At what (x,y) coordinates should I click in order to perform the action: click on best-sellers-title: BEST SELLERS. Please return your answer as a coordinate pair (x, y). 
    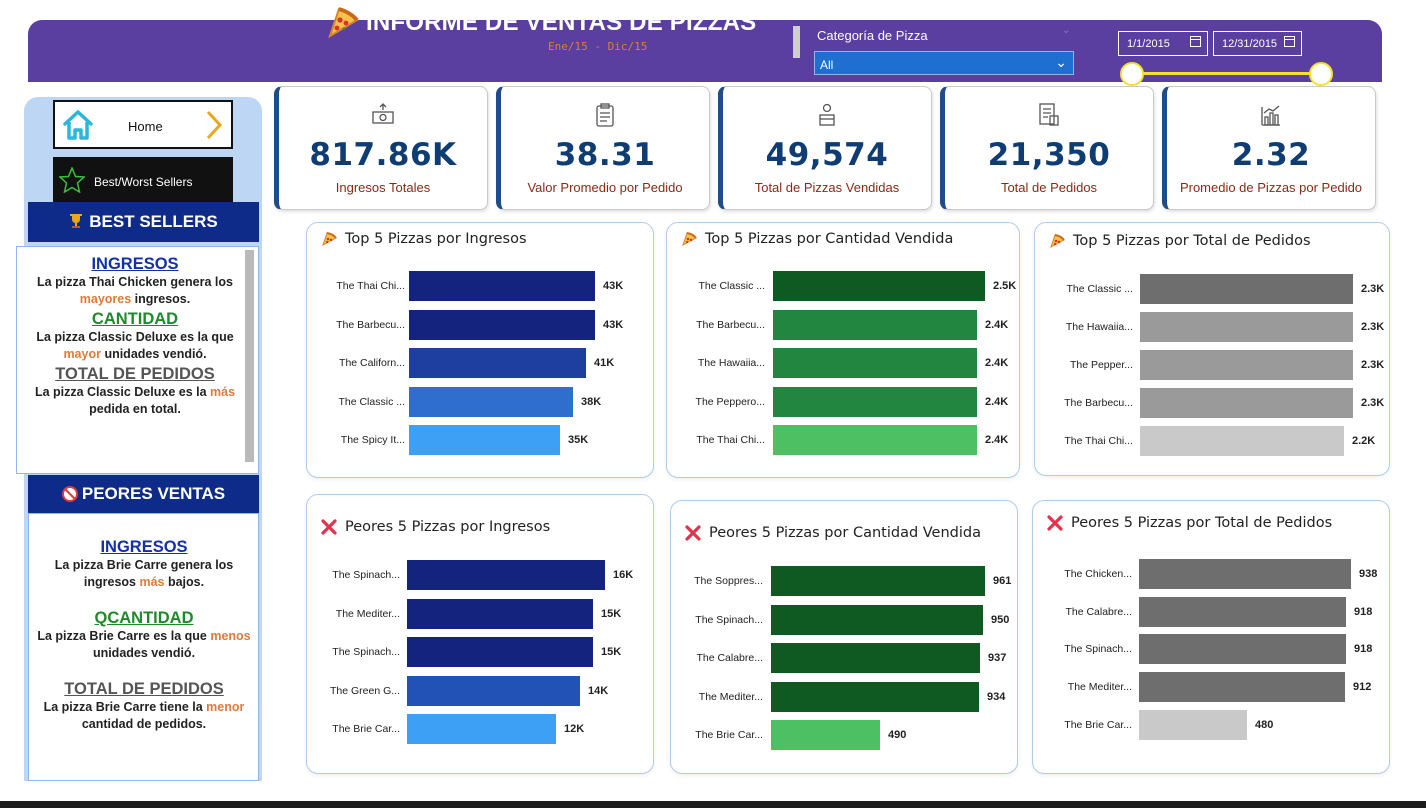
    Looking at the image, I should click on (153, 221).